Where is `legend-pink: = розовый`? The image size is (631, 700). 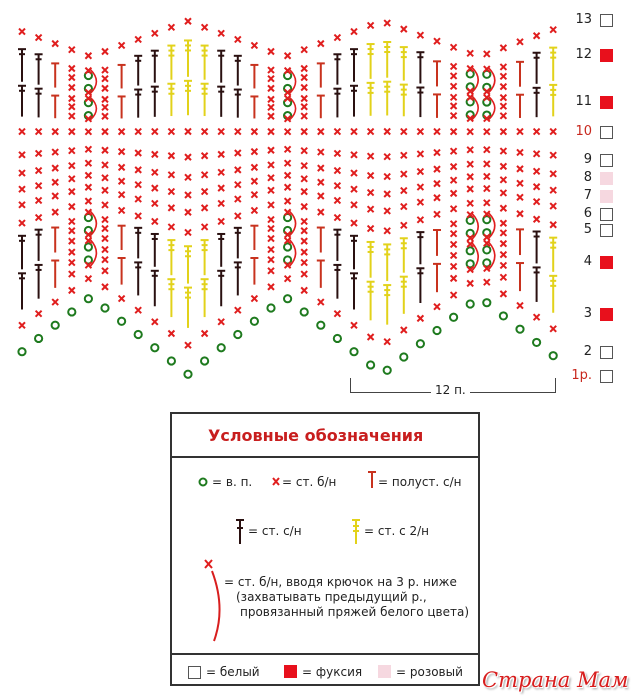
legend-pink: = розовый is located at coordinates (429, 672).